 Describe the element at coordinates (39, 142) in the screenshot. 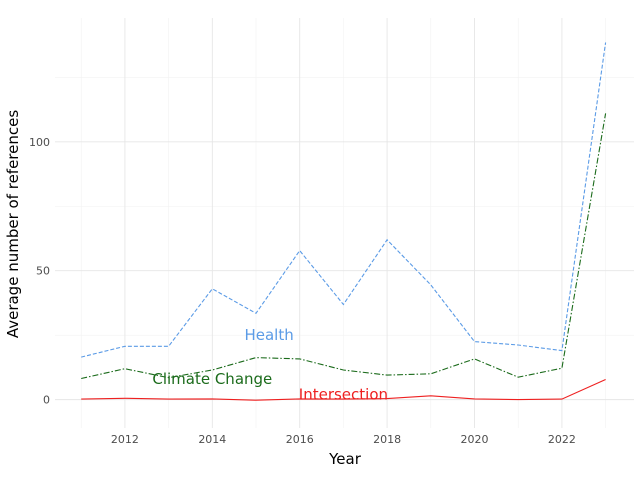

I see `y-tick-label: 100` at that location.